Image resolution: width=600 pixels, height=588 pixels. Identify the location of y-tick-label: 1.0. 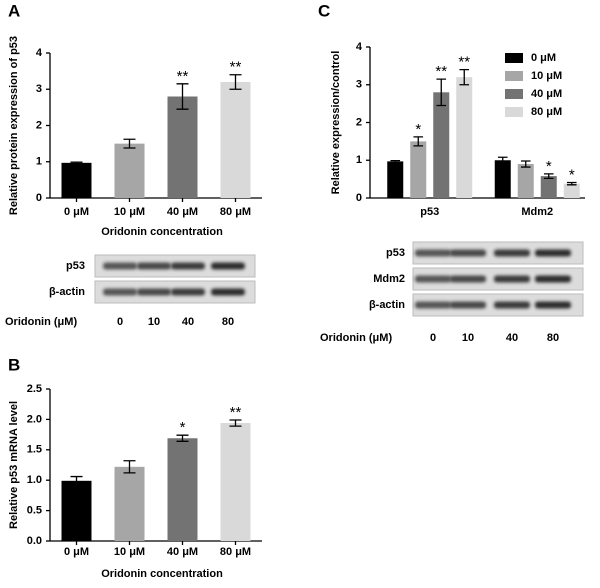
(34, 480).